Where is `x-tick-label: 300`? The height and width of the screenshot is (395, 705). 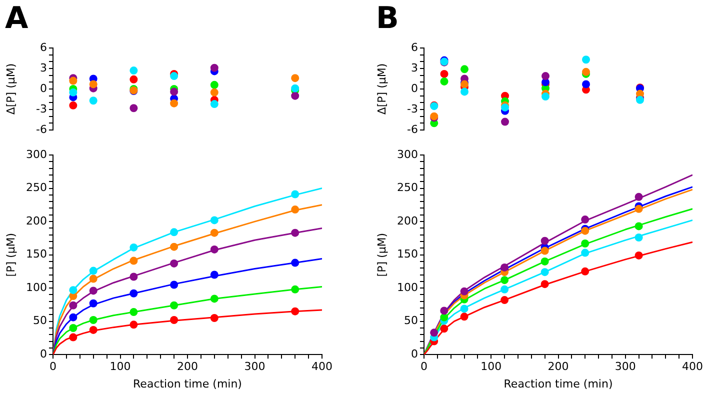
x-tick-label: 300 is located at coordinates (255, 367).